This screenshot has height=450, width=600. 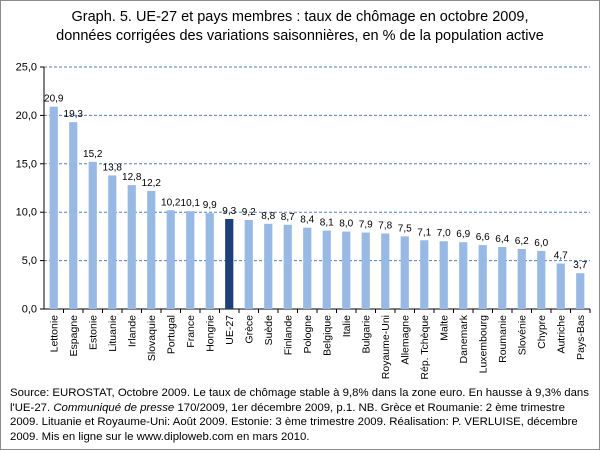 What do you see at coordinates (502, 239) in the screenshot?
I see `data-label: 6,4` at bounding box center [502, 239].